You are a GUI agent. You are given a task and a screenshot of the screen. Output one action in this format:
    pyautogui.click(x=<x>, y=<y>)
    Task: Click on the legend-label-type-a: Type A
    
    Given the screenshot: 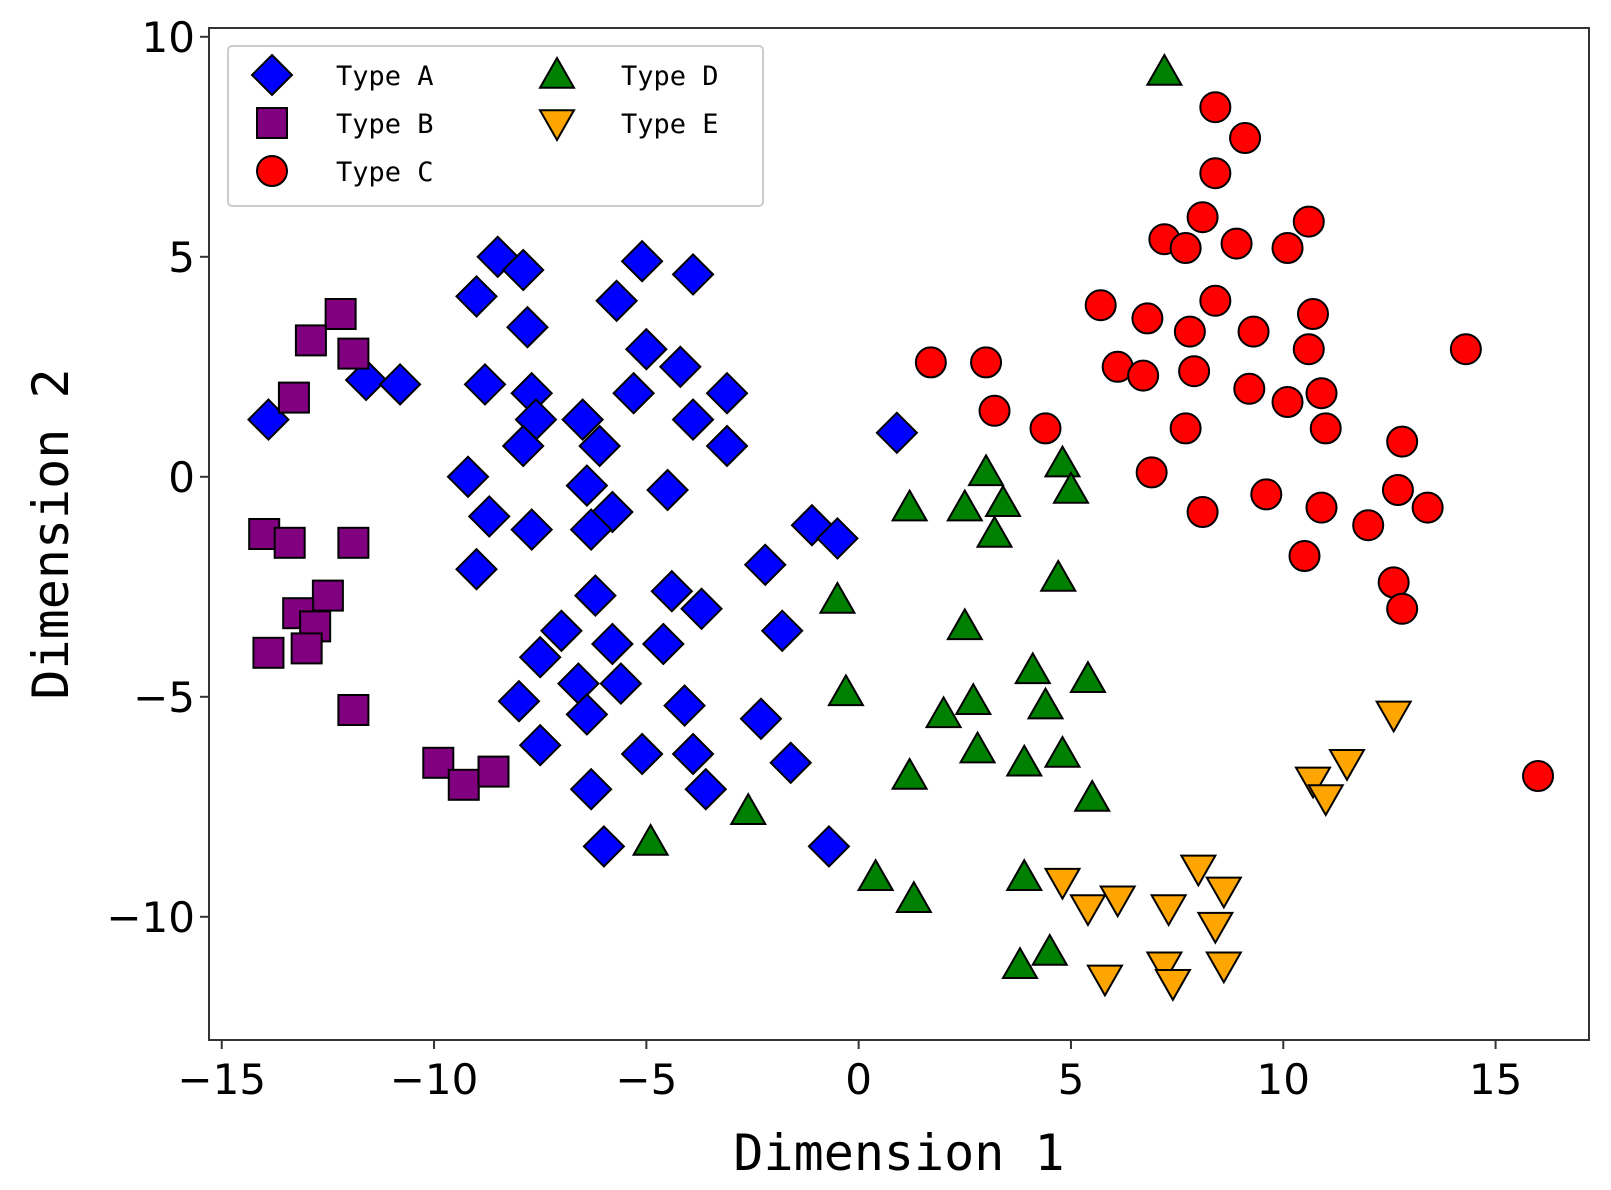 What is the action you would take?
    pyautogui.click(x=385, y=76)
    